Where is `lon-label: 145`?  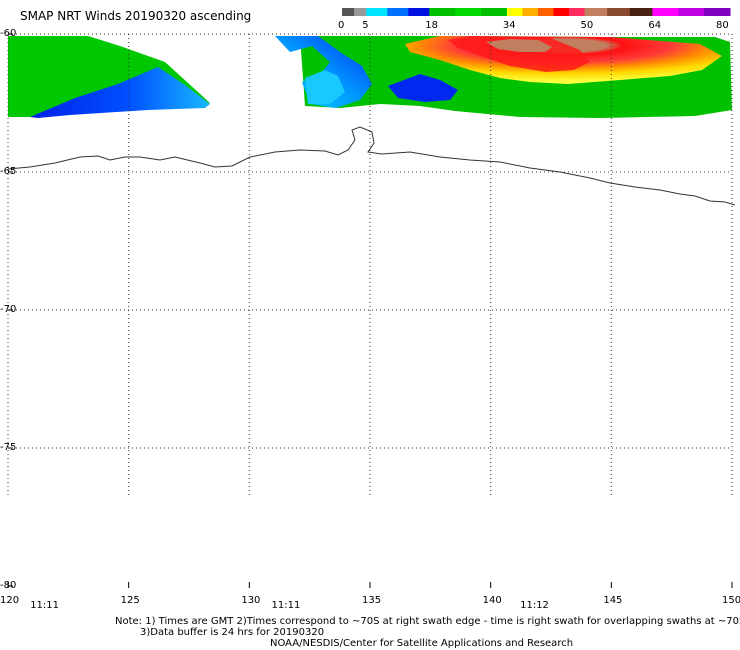
lon-label: 145 is located at coordinates (613, 600).